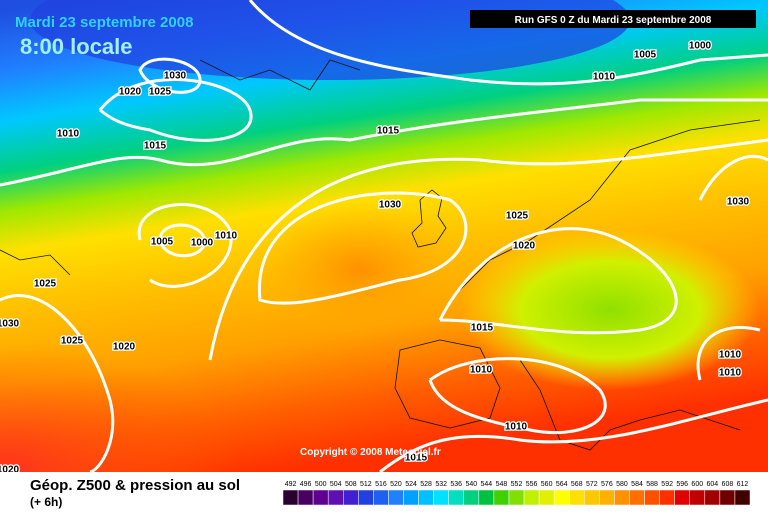 The width and height of the screenshot is (768, 517). I want to click on scale-label: 536, so click(456, 484).